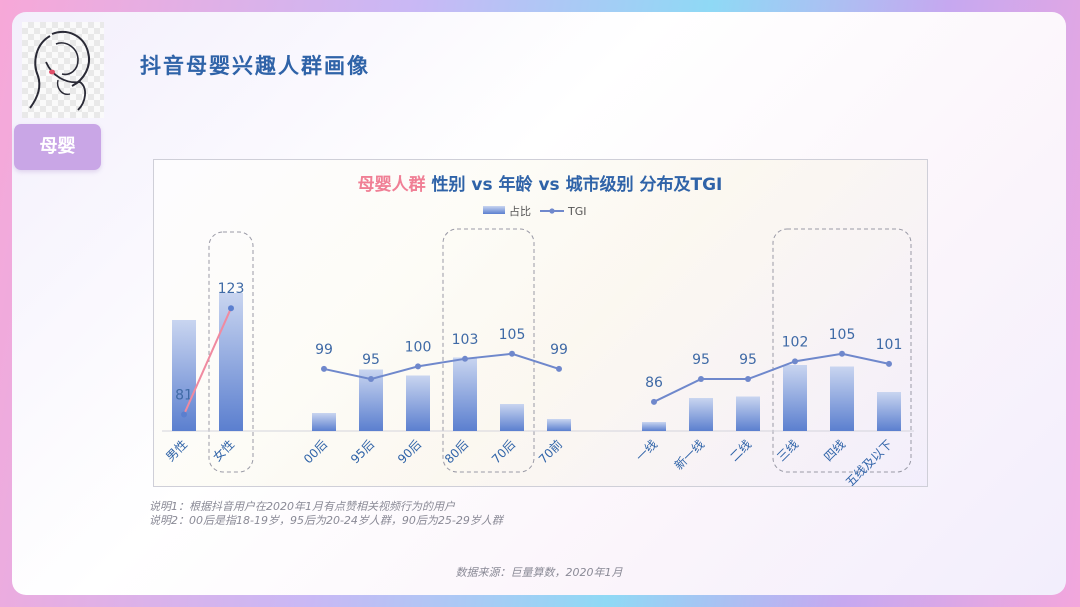  What do you see at coordinates (409, 451) in the screenshot?
I see `x-tick-label: 90后` at bounding box center [409, 451].